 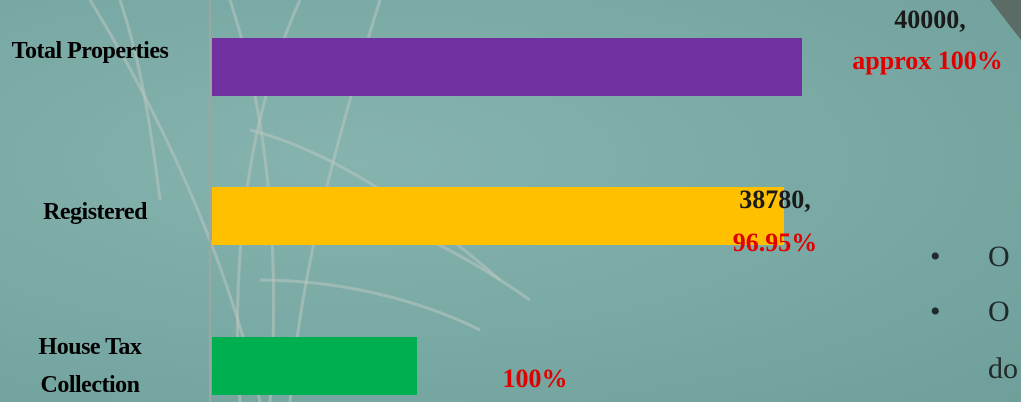 What do you see at coordinates (95, 212) in the screenshot?
I see `category-label: Registered` at bounding box center [95, 212].